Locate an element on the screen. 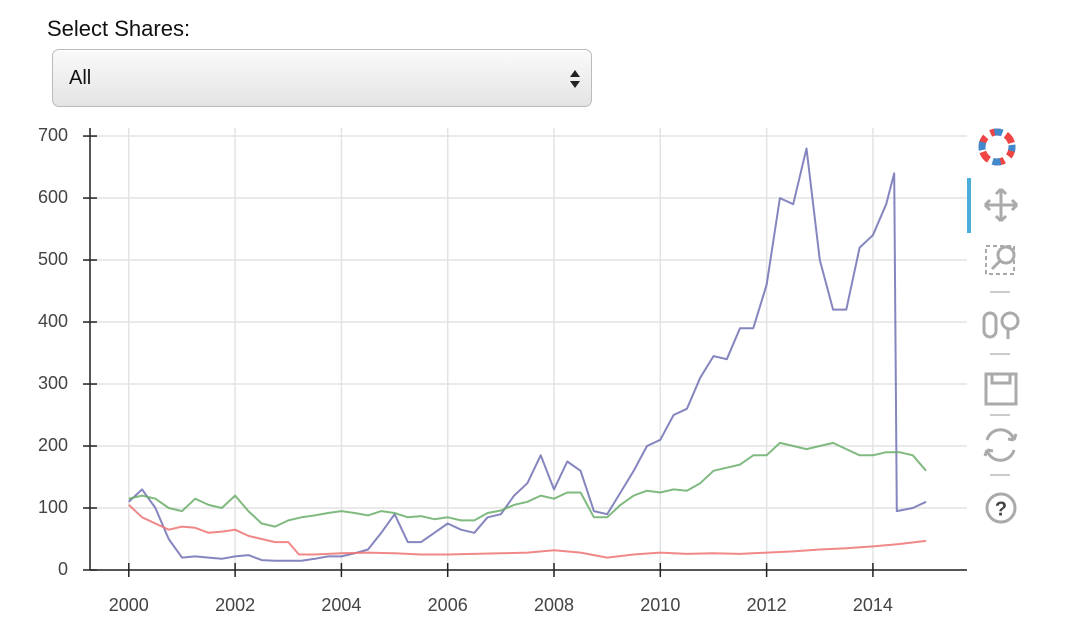  x-tick-label: 2014 is located at coordinates (873, 605).